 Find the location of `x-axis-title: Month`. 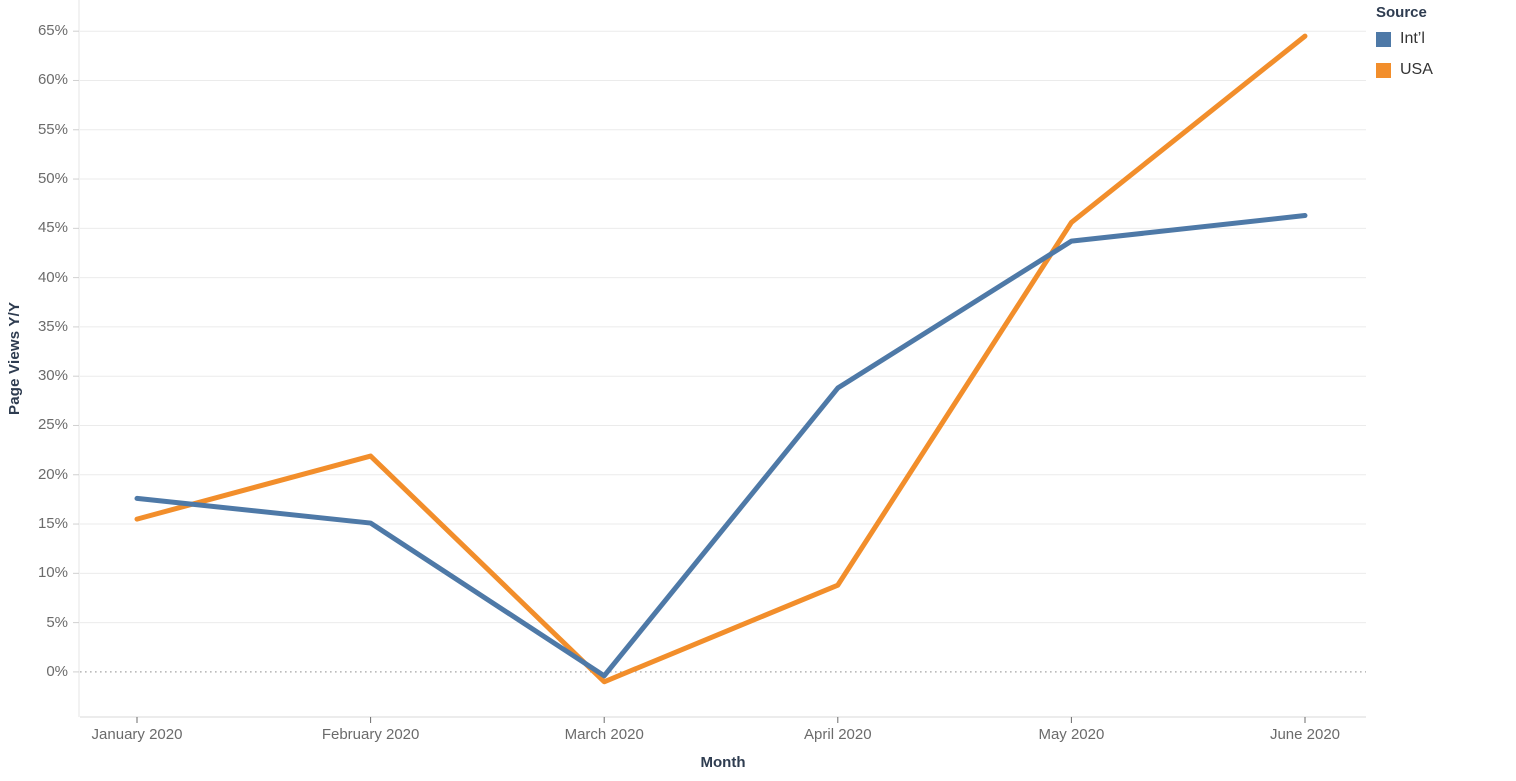

x-axis-title: Month is located at coordinates (723, 762).